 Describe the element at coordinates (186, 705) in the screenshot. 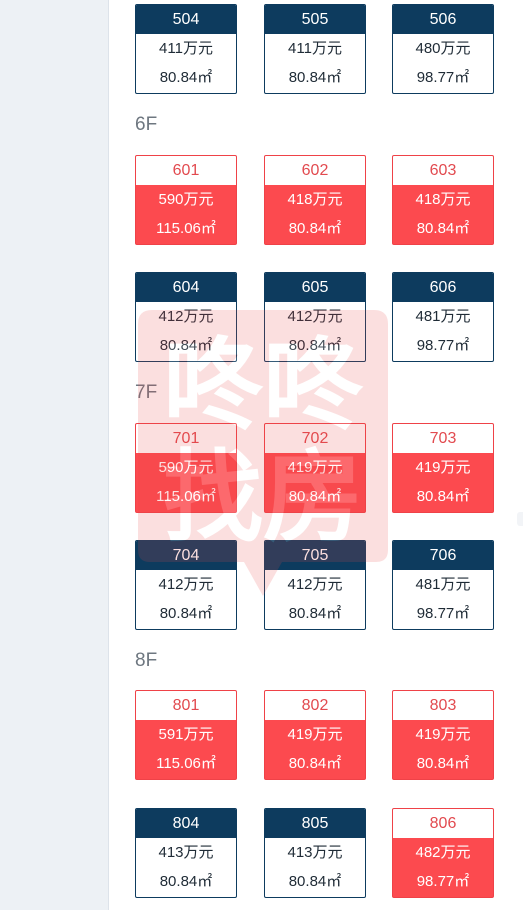

I see `unit-number: 801` at that location.